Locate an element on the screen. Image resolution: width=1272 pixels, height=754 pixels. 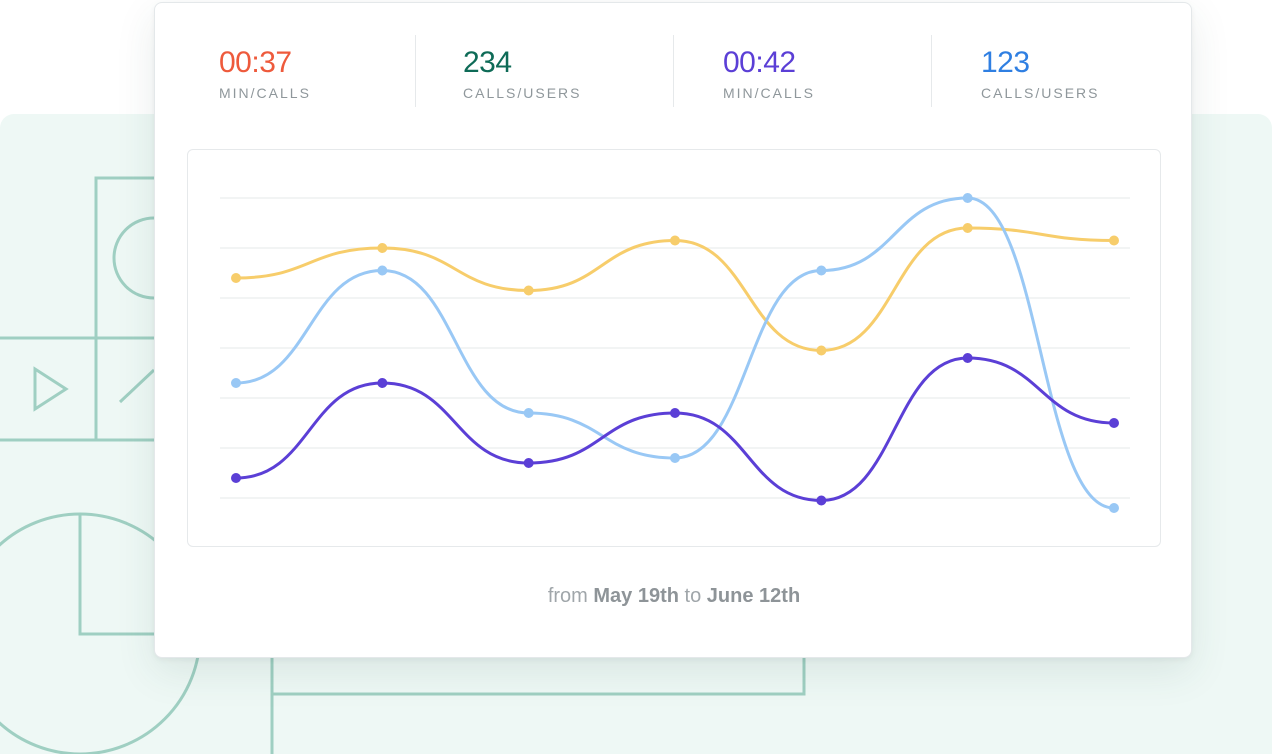
stat-value: 00:37 is located at coordinates (255, 62).